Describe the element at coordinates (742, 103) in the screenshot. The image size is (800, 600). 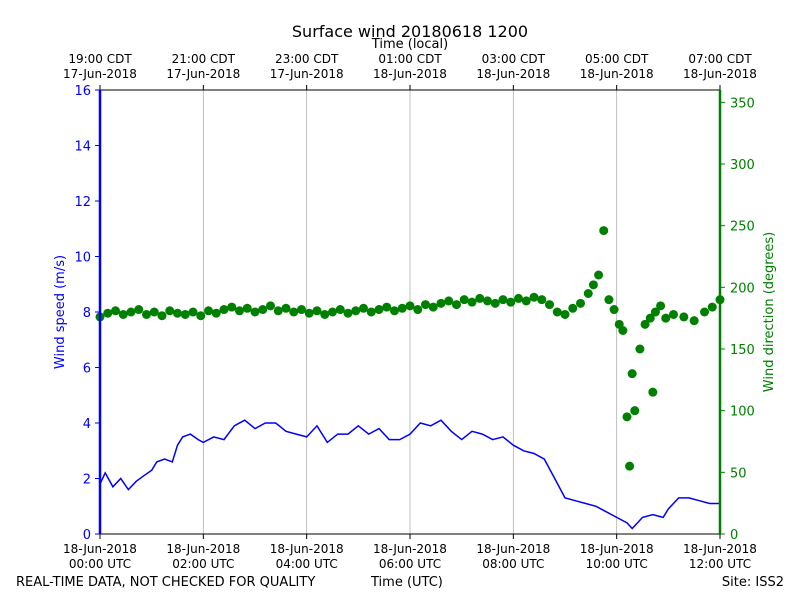
I see `y2-tick-label: 350` at that location.